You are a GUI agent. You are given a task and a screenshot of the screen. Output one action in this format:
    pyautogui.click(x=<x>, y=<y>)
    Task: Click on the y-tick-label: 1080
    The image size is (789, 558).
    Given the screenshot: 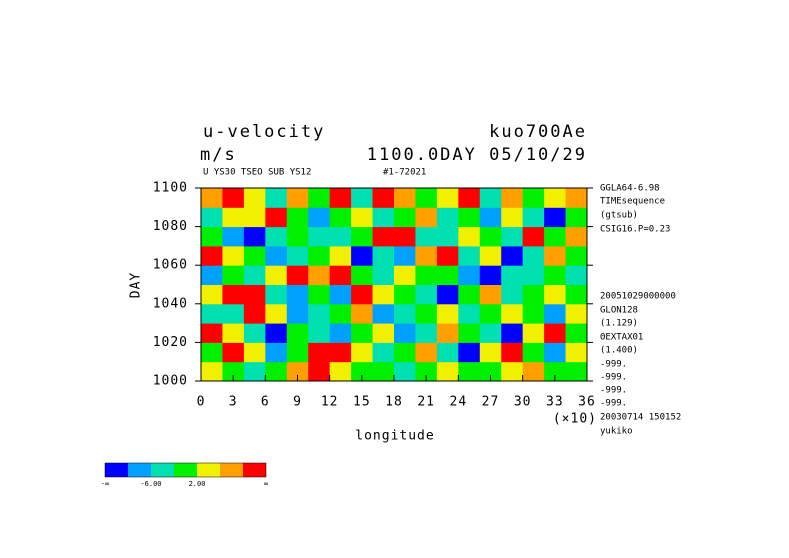 What is the action you would take?
    pyautogui.click(x=170, y=226)
    